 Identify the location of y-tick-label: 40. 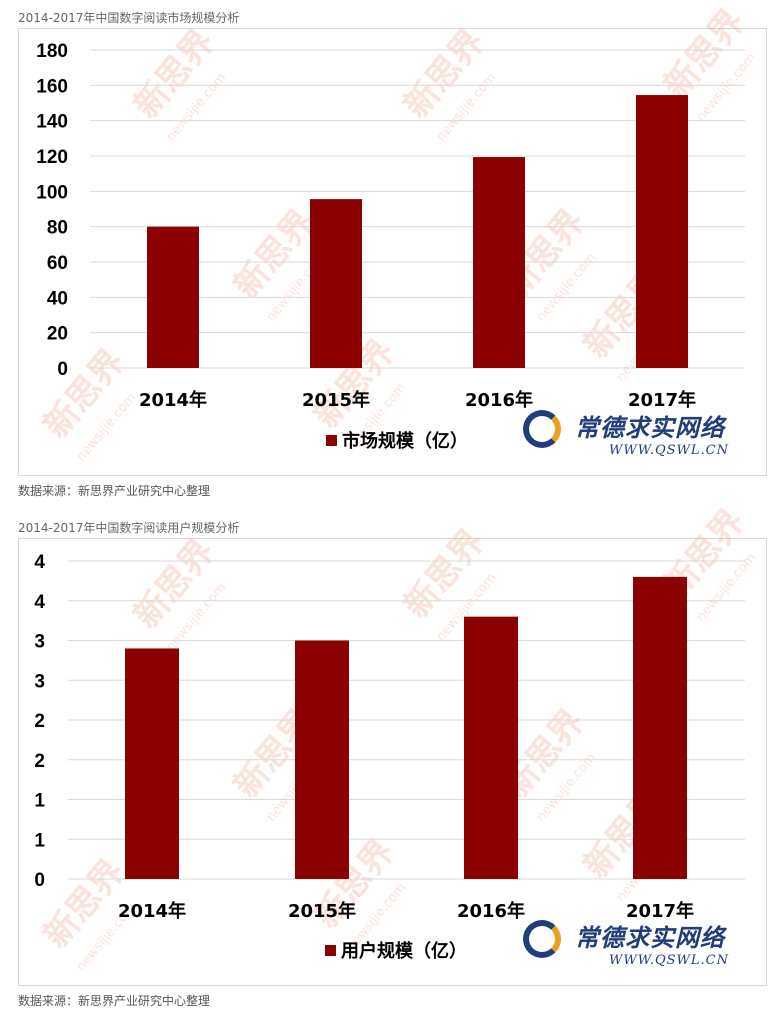
(57, 298).